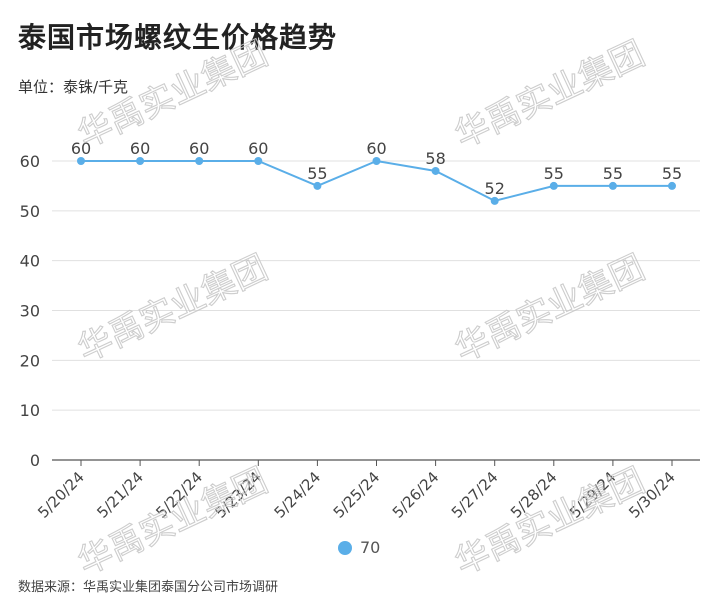 The image size is (720, 612). What do you see at coordinates (345, 547) in the screenshot?
I see `legend-swatch` at bounding box center [345, 547].